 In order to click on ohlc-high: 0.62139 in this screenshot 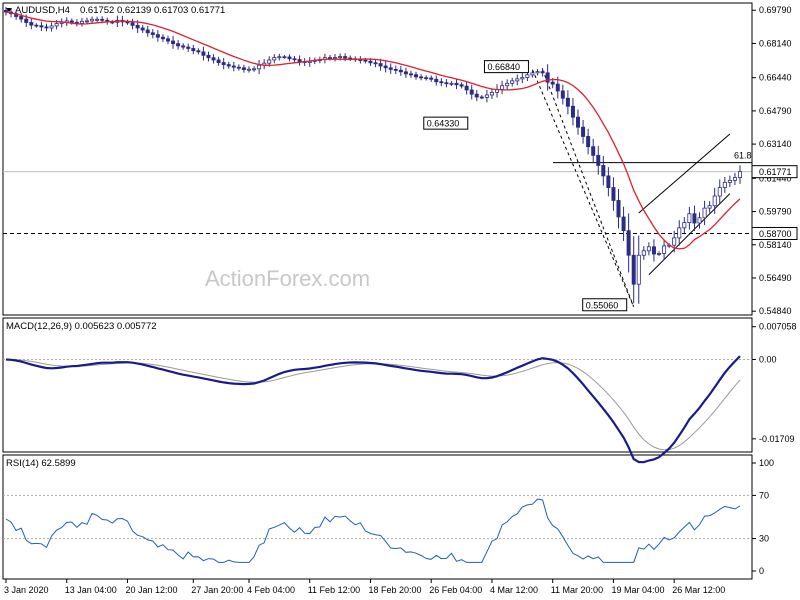, I will do `click(134, 10)`.